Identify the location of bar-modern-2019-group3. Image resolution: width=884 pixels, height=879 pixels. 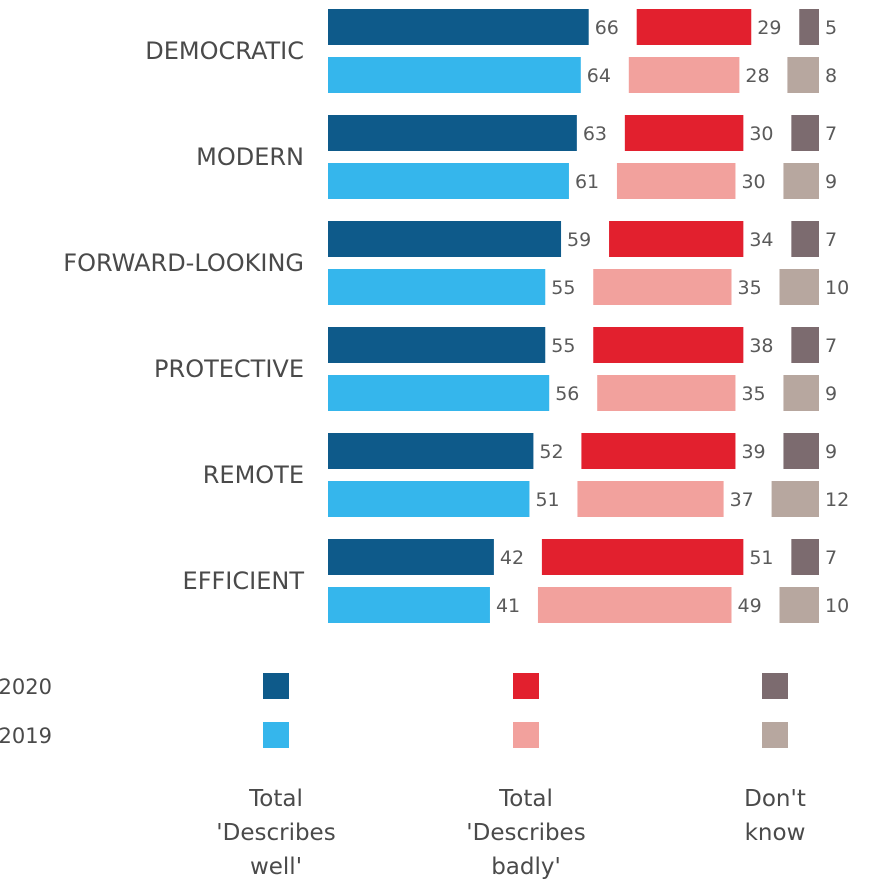
(801, 181).